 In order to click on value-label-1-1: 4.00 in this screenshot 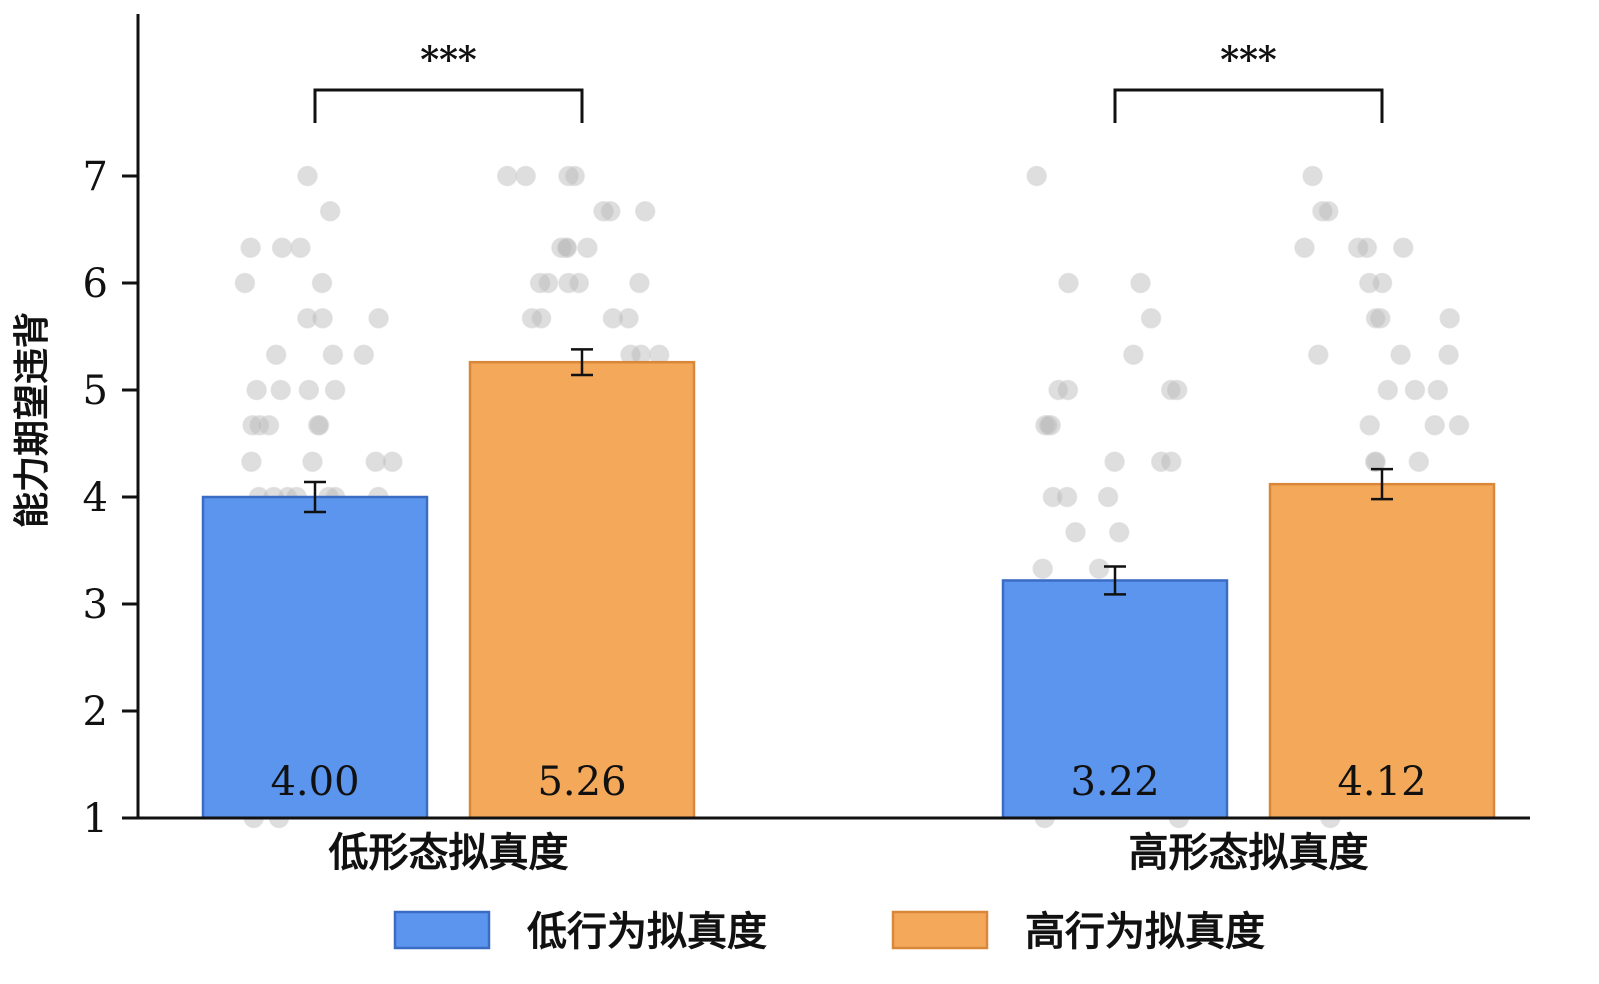, I will do `click(314, 782)`.